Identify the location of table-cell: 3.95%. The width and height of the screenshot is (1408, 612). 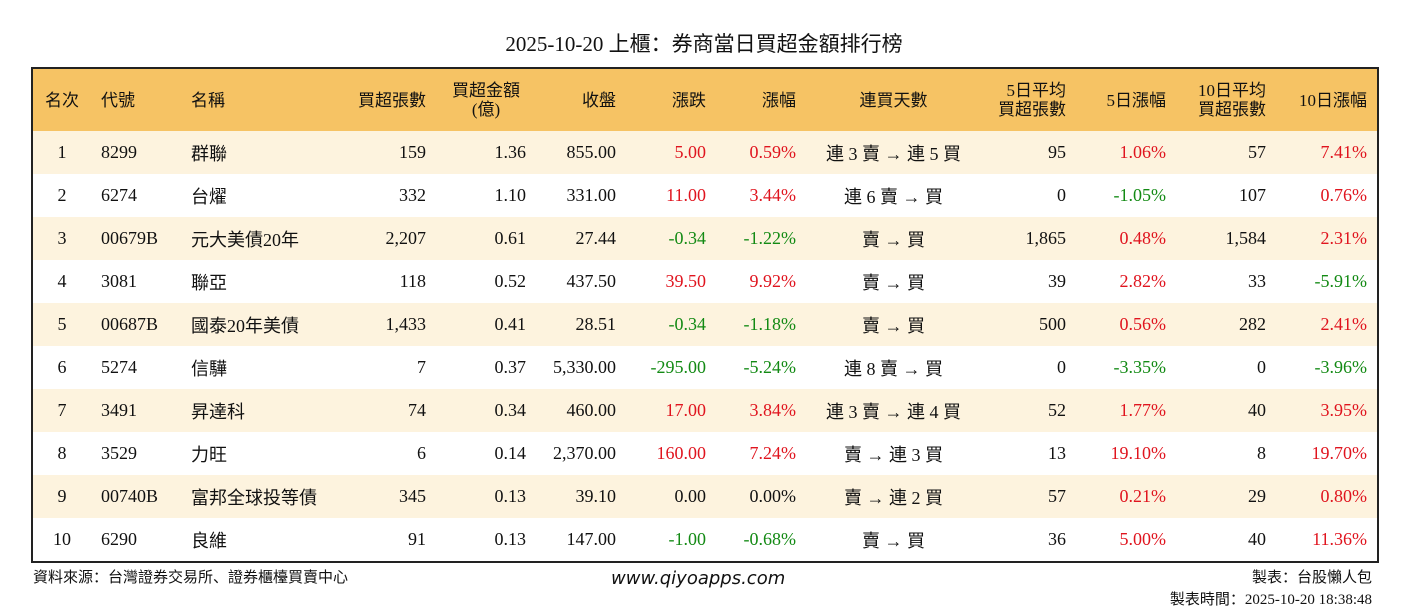
(1327, 410).